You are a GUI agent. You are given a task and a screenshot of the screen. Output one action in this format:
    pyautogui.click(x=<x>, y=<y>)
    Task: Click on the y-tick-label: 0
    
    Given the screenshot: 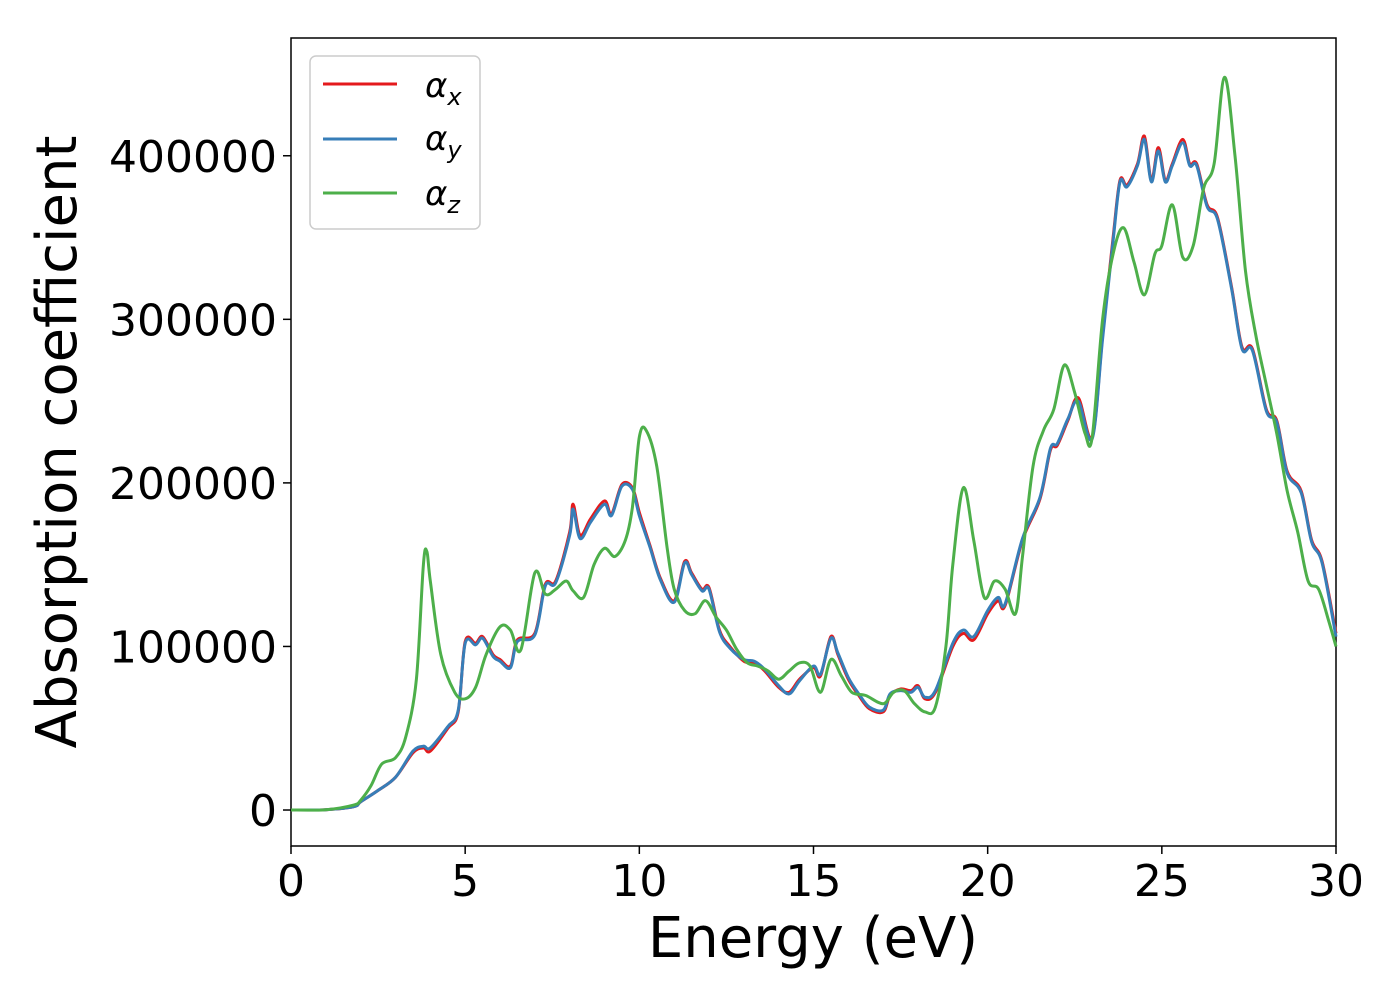 What is the action you would take?
    pyautogui.click(x=263, y=811)
    